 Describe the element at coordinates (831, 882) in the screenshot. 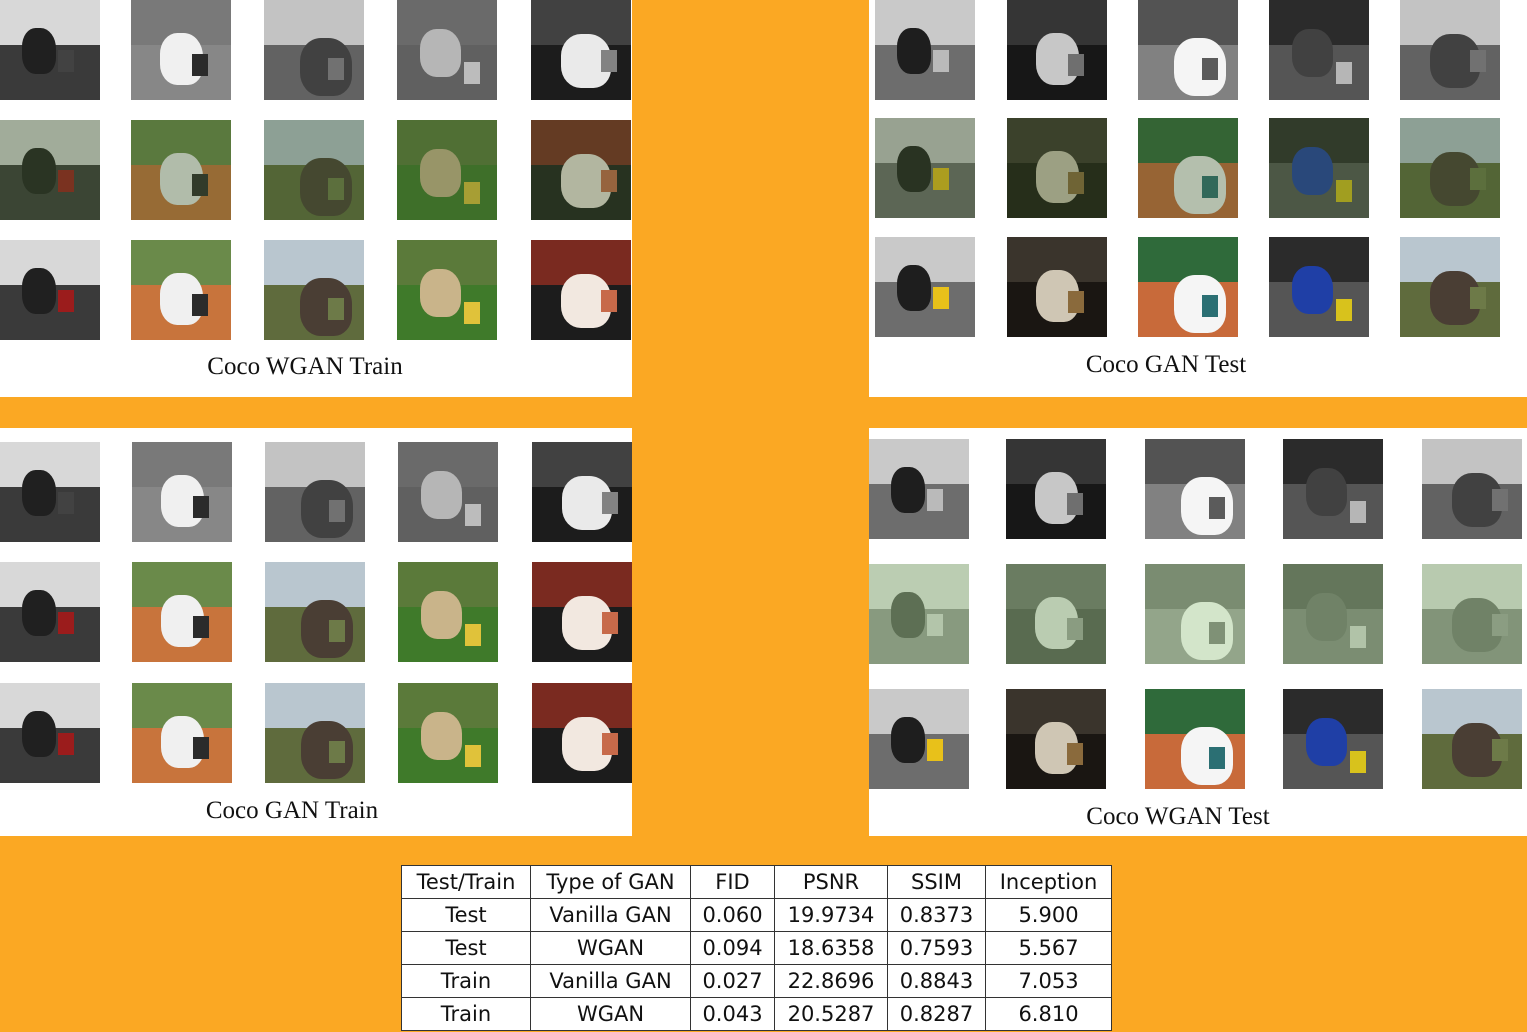

I see `header-psnr: PSNR` at that location.